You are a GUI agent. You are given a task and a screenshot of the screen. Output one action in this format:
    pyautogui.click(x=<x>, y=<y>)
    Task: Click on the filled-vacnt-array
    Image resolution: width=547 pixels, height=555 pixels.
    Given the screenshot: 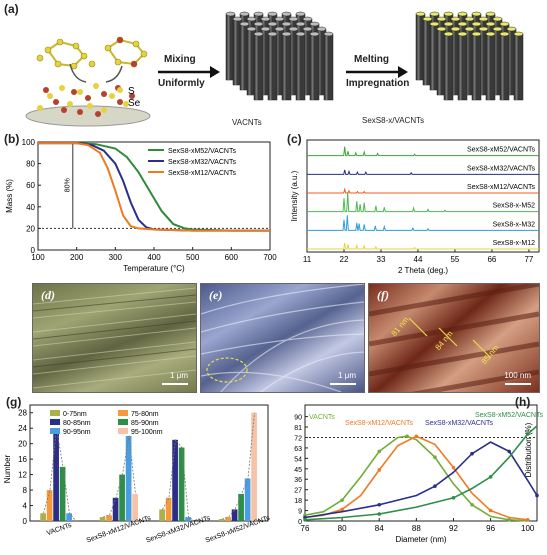 What is the action you would take?
    pyautogui.click(x=469, y=56)
    